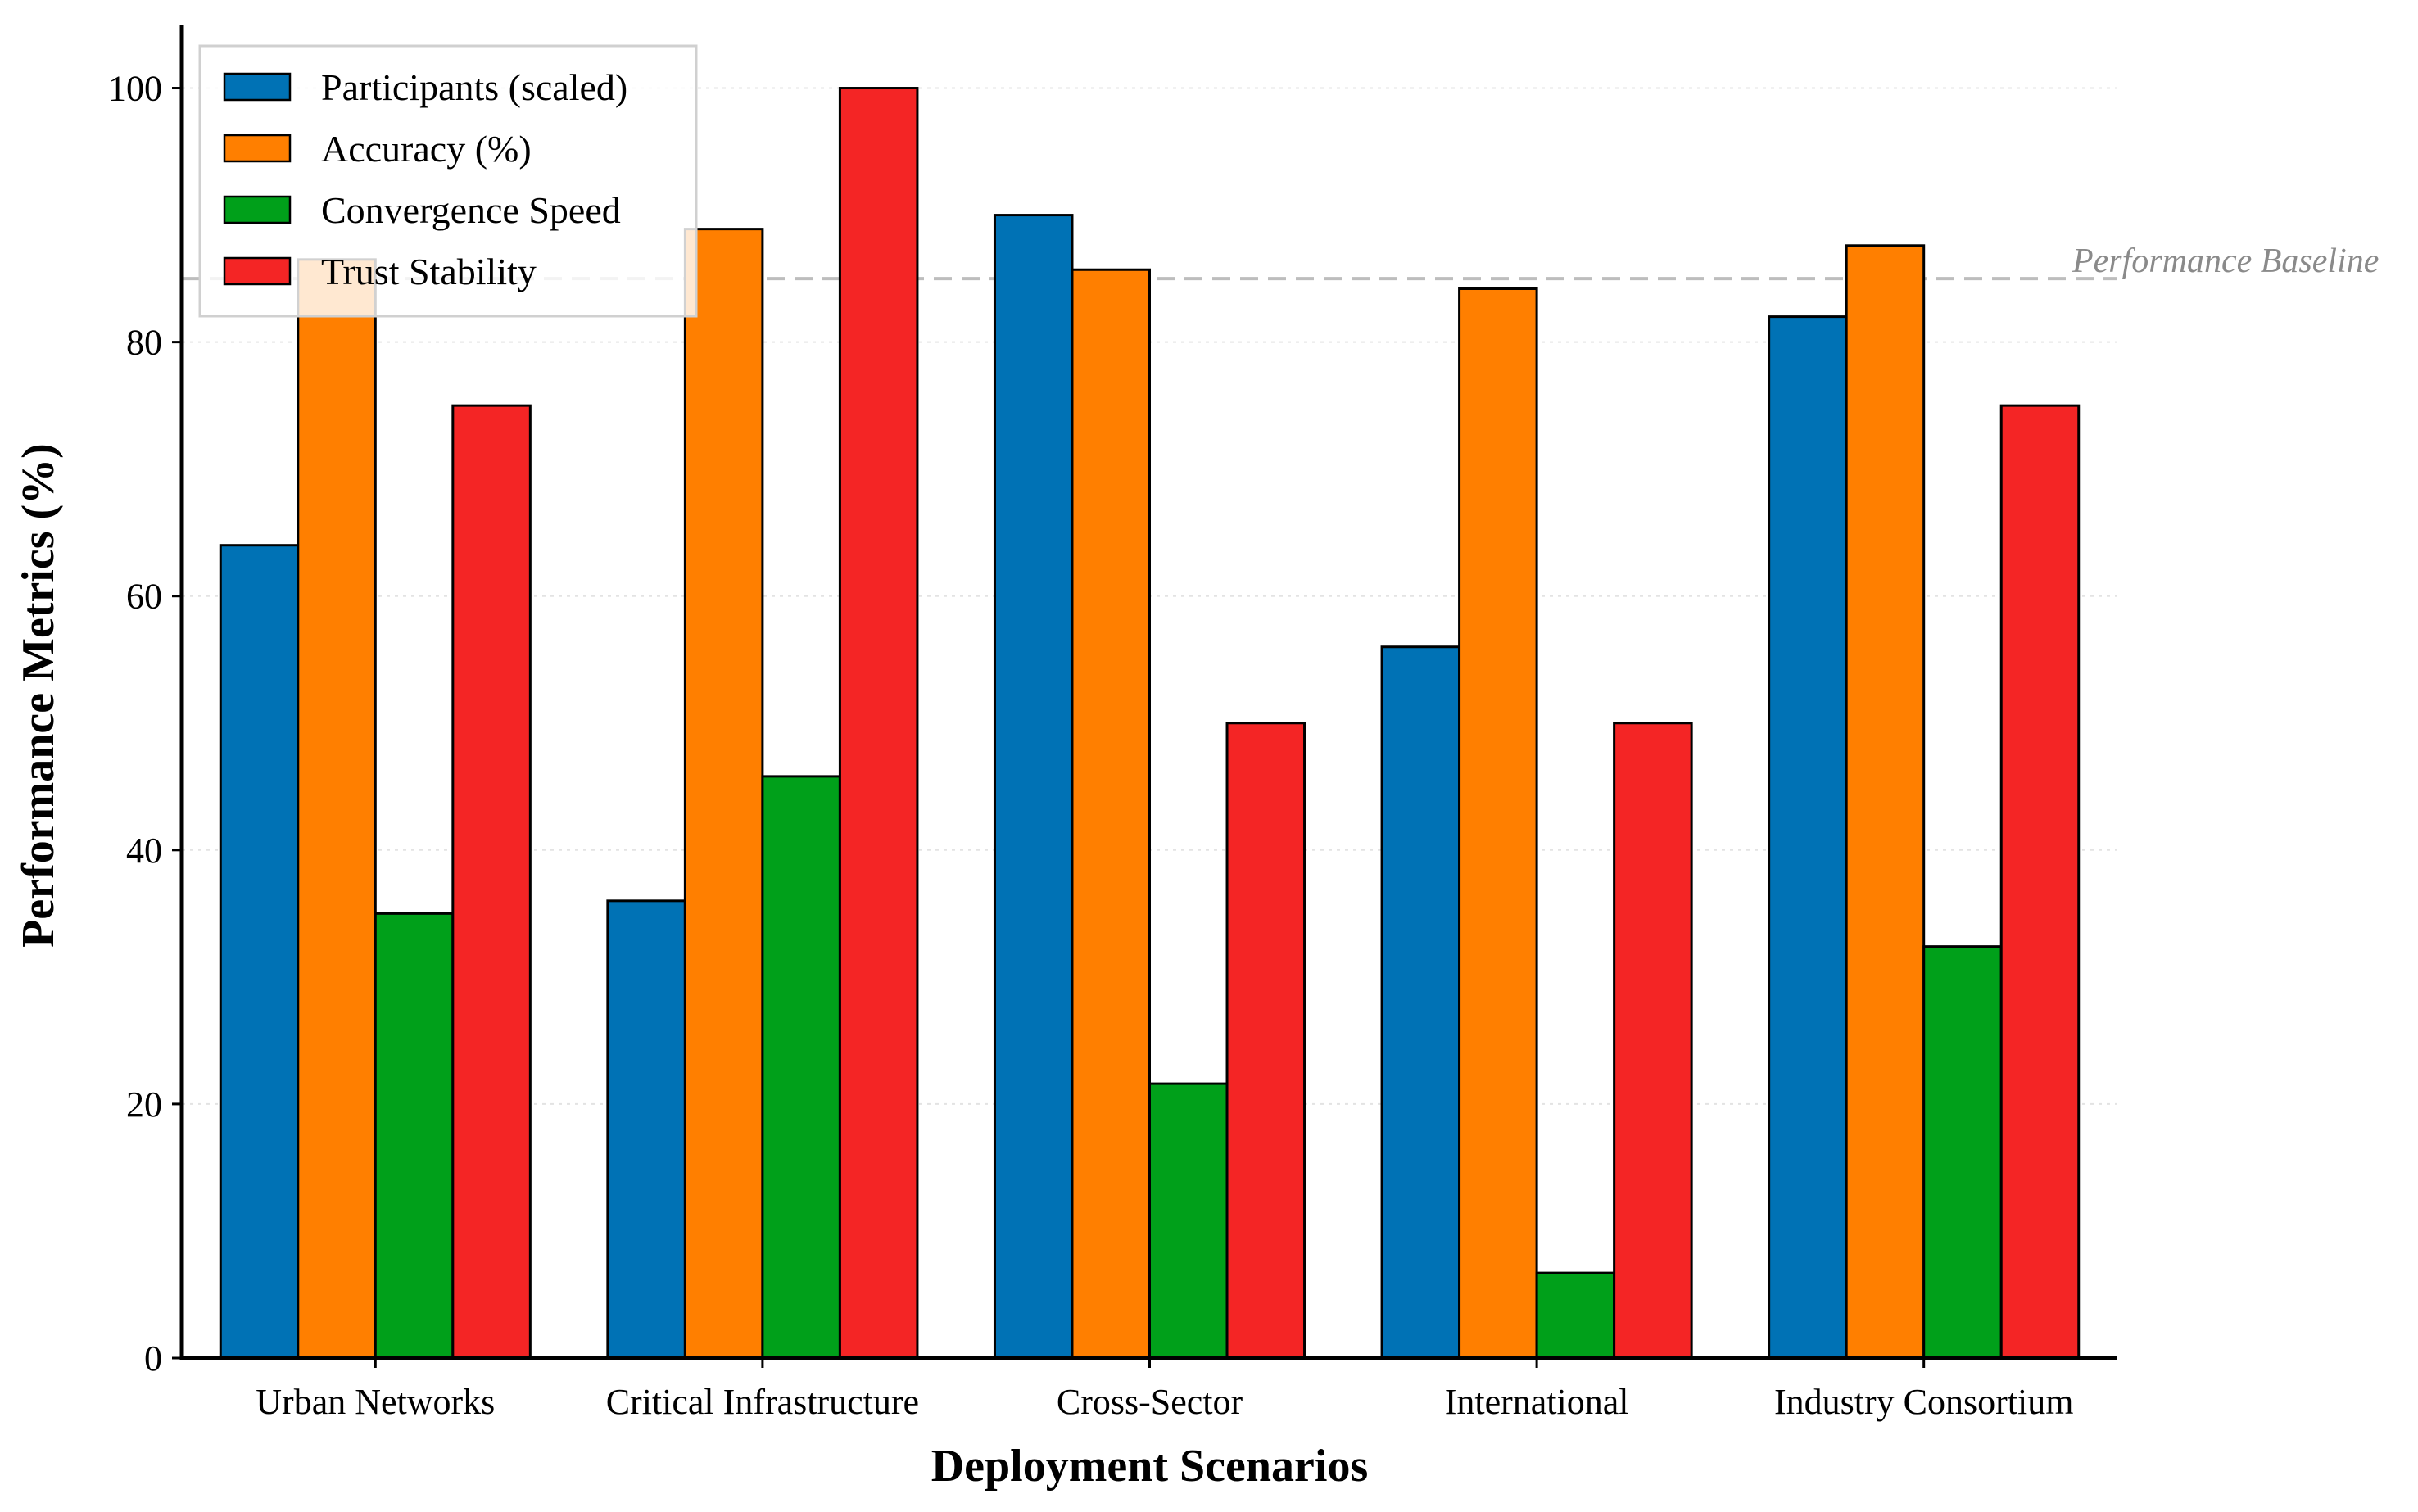  Describe the element at coordinates (1537, 1402) in the screenshot. I see `x-tick-label: International` at that location.